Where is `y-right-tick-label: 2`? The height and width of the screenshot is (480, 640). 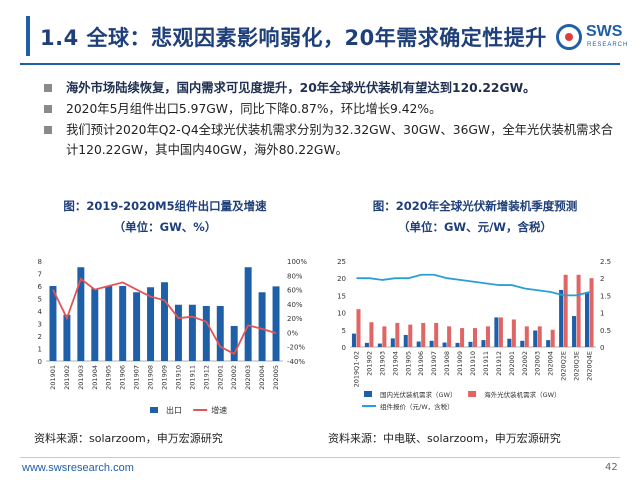
y-right-tick-label: 2 is located at coordinates (602, 279).